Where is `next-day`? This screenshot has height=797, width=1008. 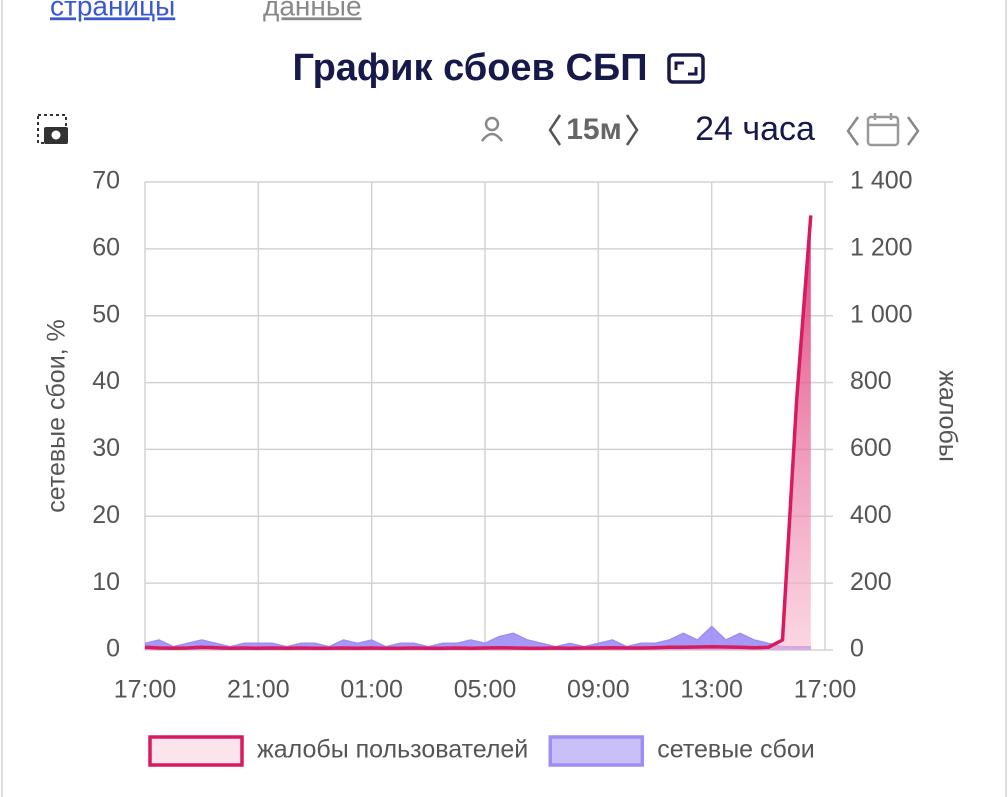
next-day is located at coordinates (913, 131).